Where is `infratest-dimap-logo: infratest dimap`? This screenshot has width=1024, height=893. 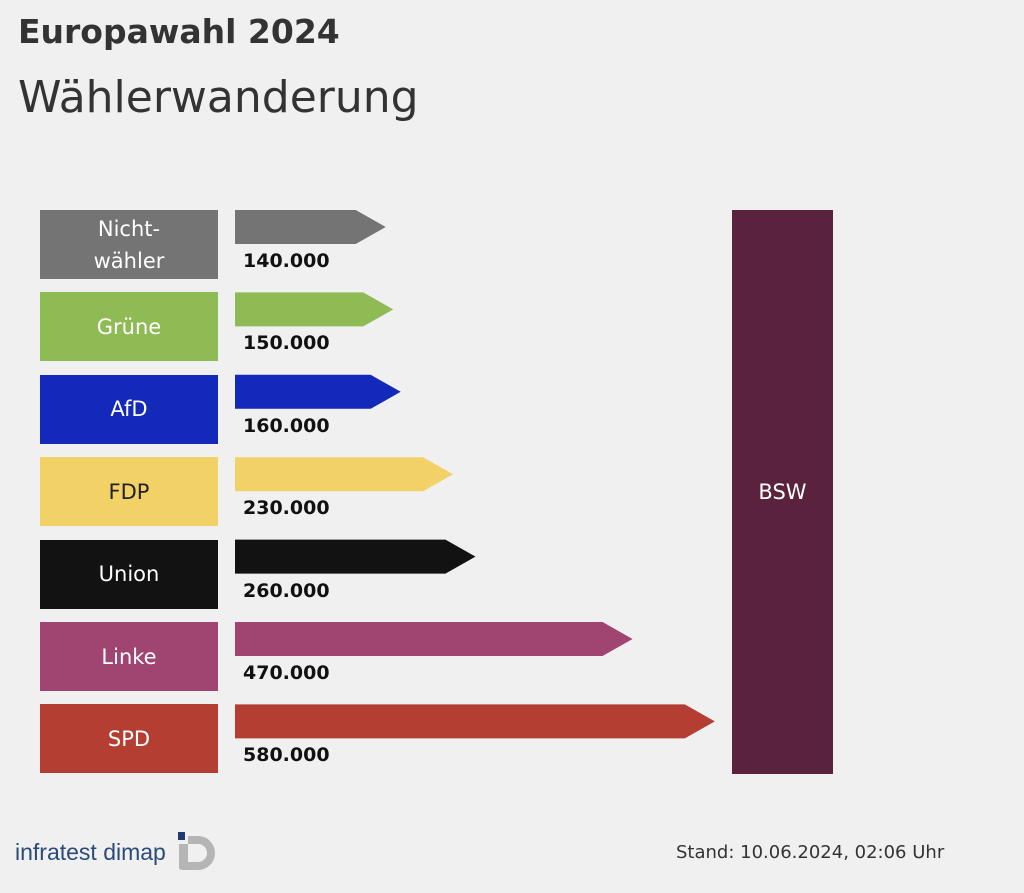 infratest-dimap-logo: infratest dimap is located at coordinates (115, 852).